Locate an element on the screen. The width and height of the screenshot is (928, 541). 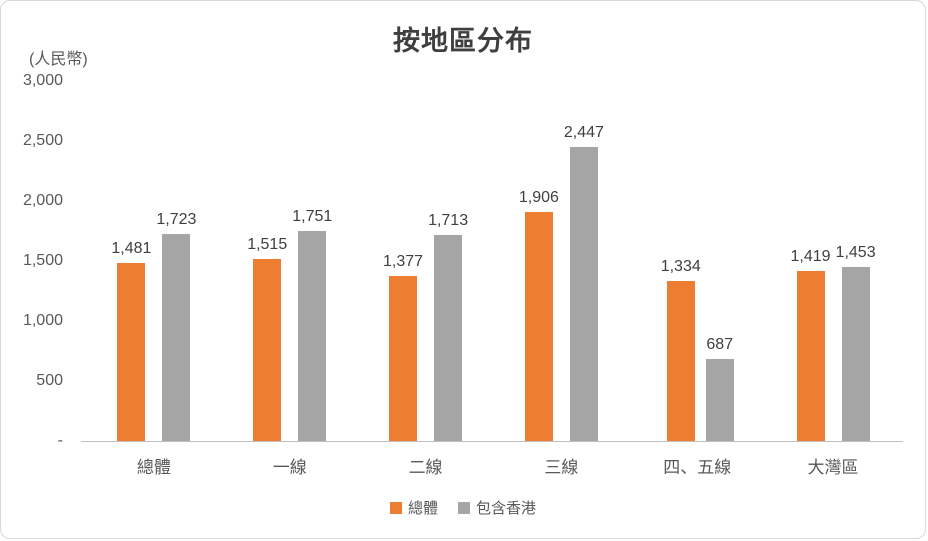
bar-value-label: 1,713 is located at coordinates (448, 221).